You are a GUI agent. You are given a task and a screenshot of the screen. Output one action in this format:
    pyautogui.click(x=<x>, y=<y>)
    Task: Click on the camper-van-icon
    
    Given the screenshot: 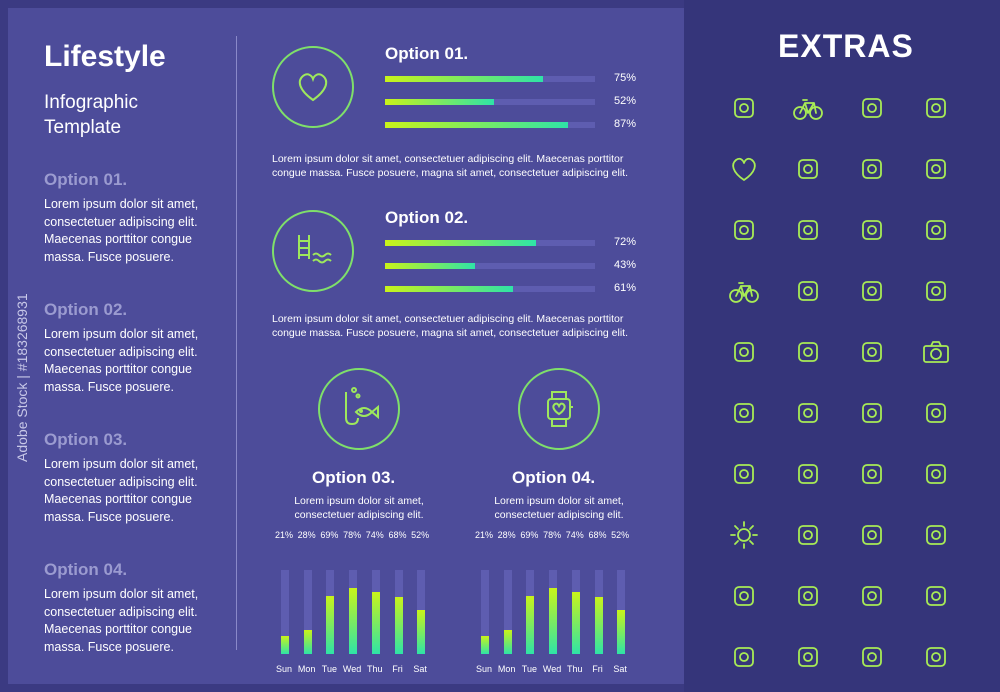 What is the action you would take?
    pyautogui.click(x=744, y=413)
    